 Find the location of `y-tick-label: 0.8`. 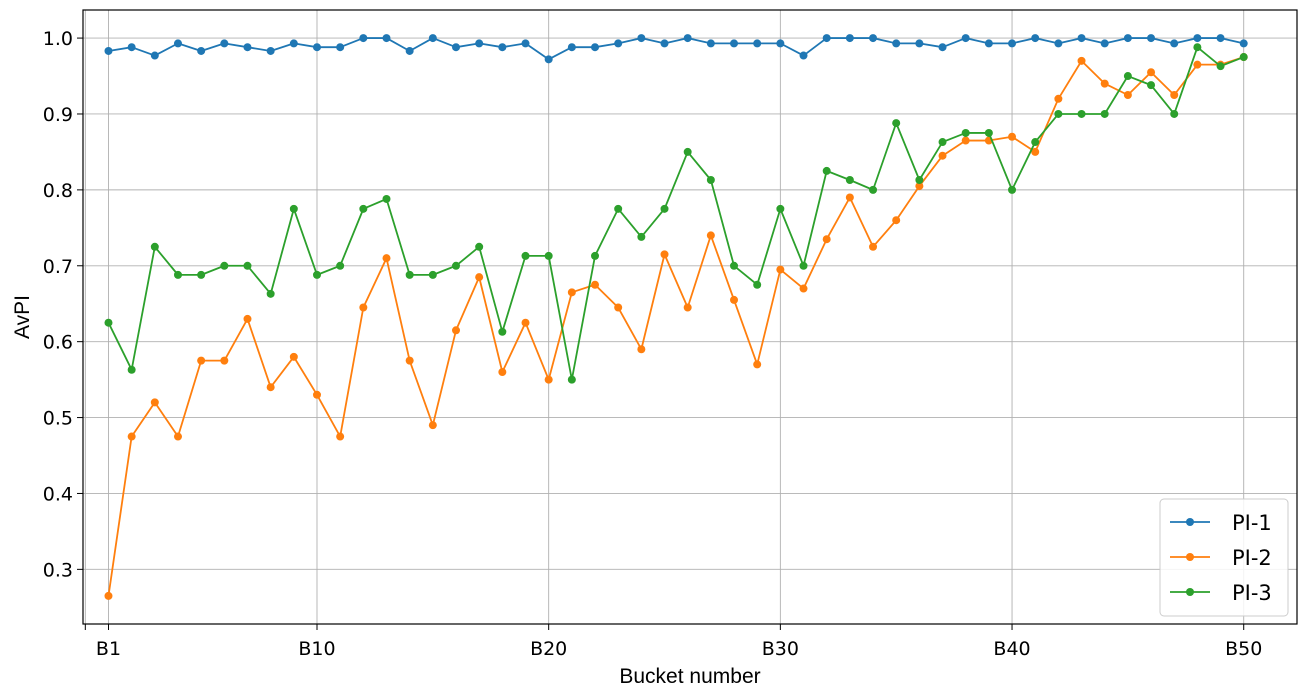

y-tick-label: 0.8 is located at coordinates (58, 191).